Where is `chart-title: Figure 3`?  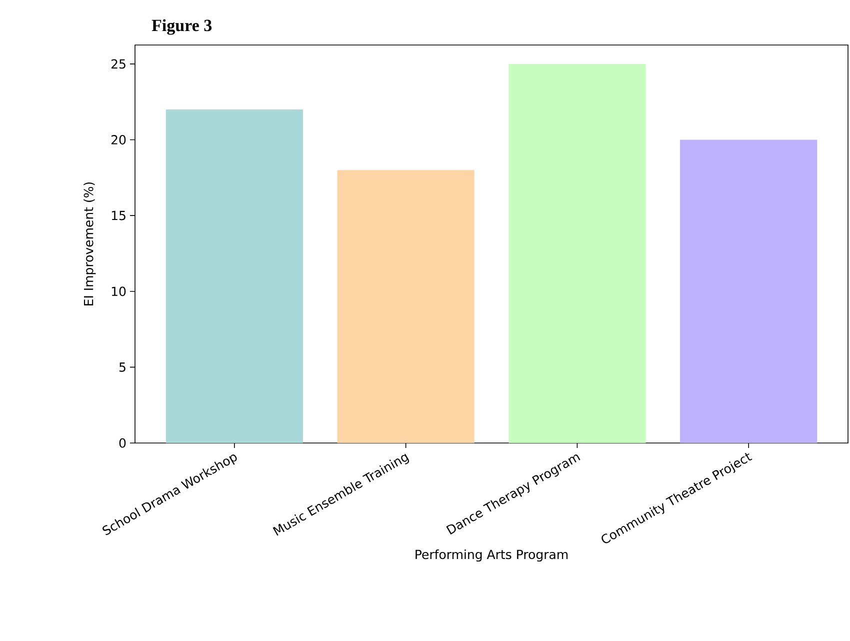
chart-title: Figure 3 is located at coordinates (182, 27).